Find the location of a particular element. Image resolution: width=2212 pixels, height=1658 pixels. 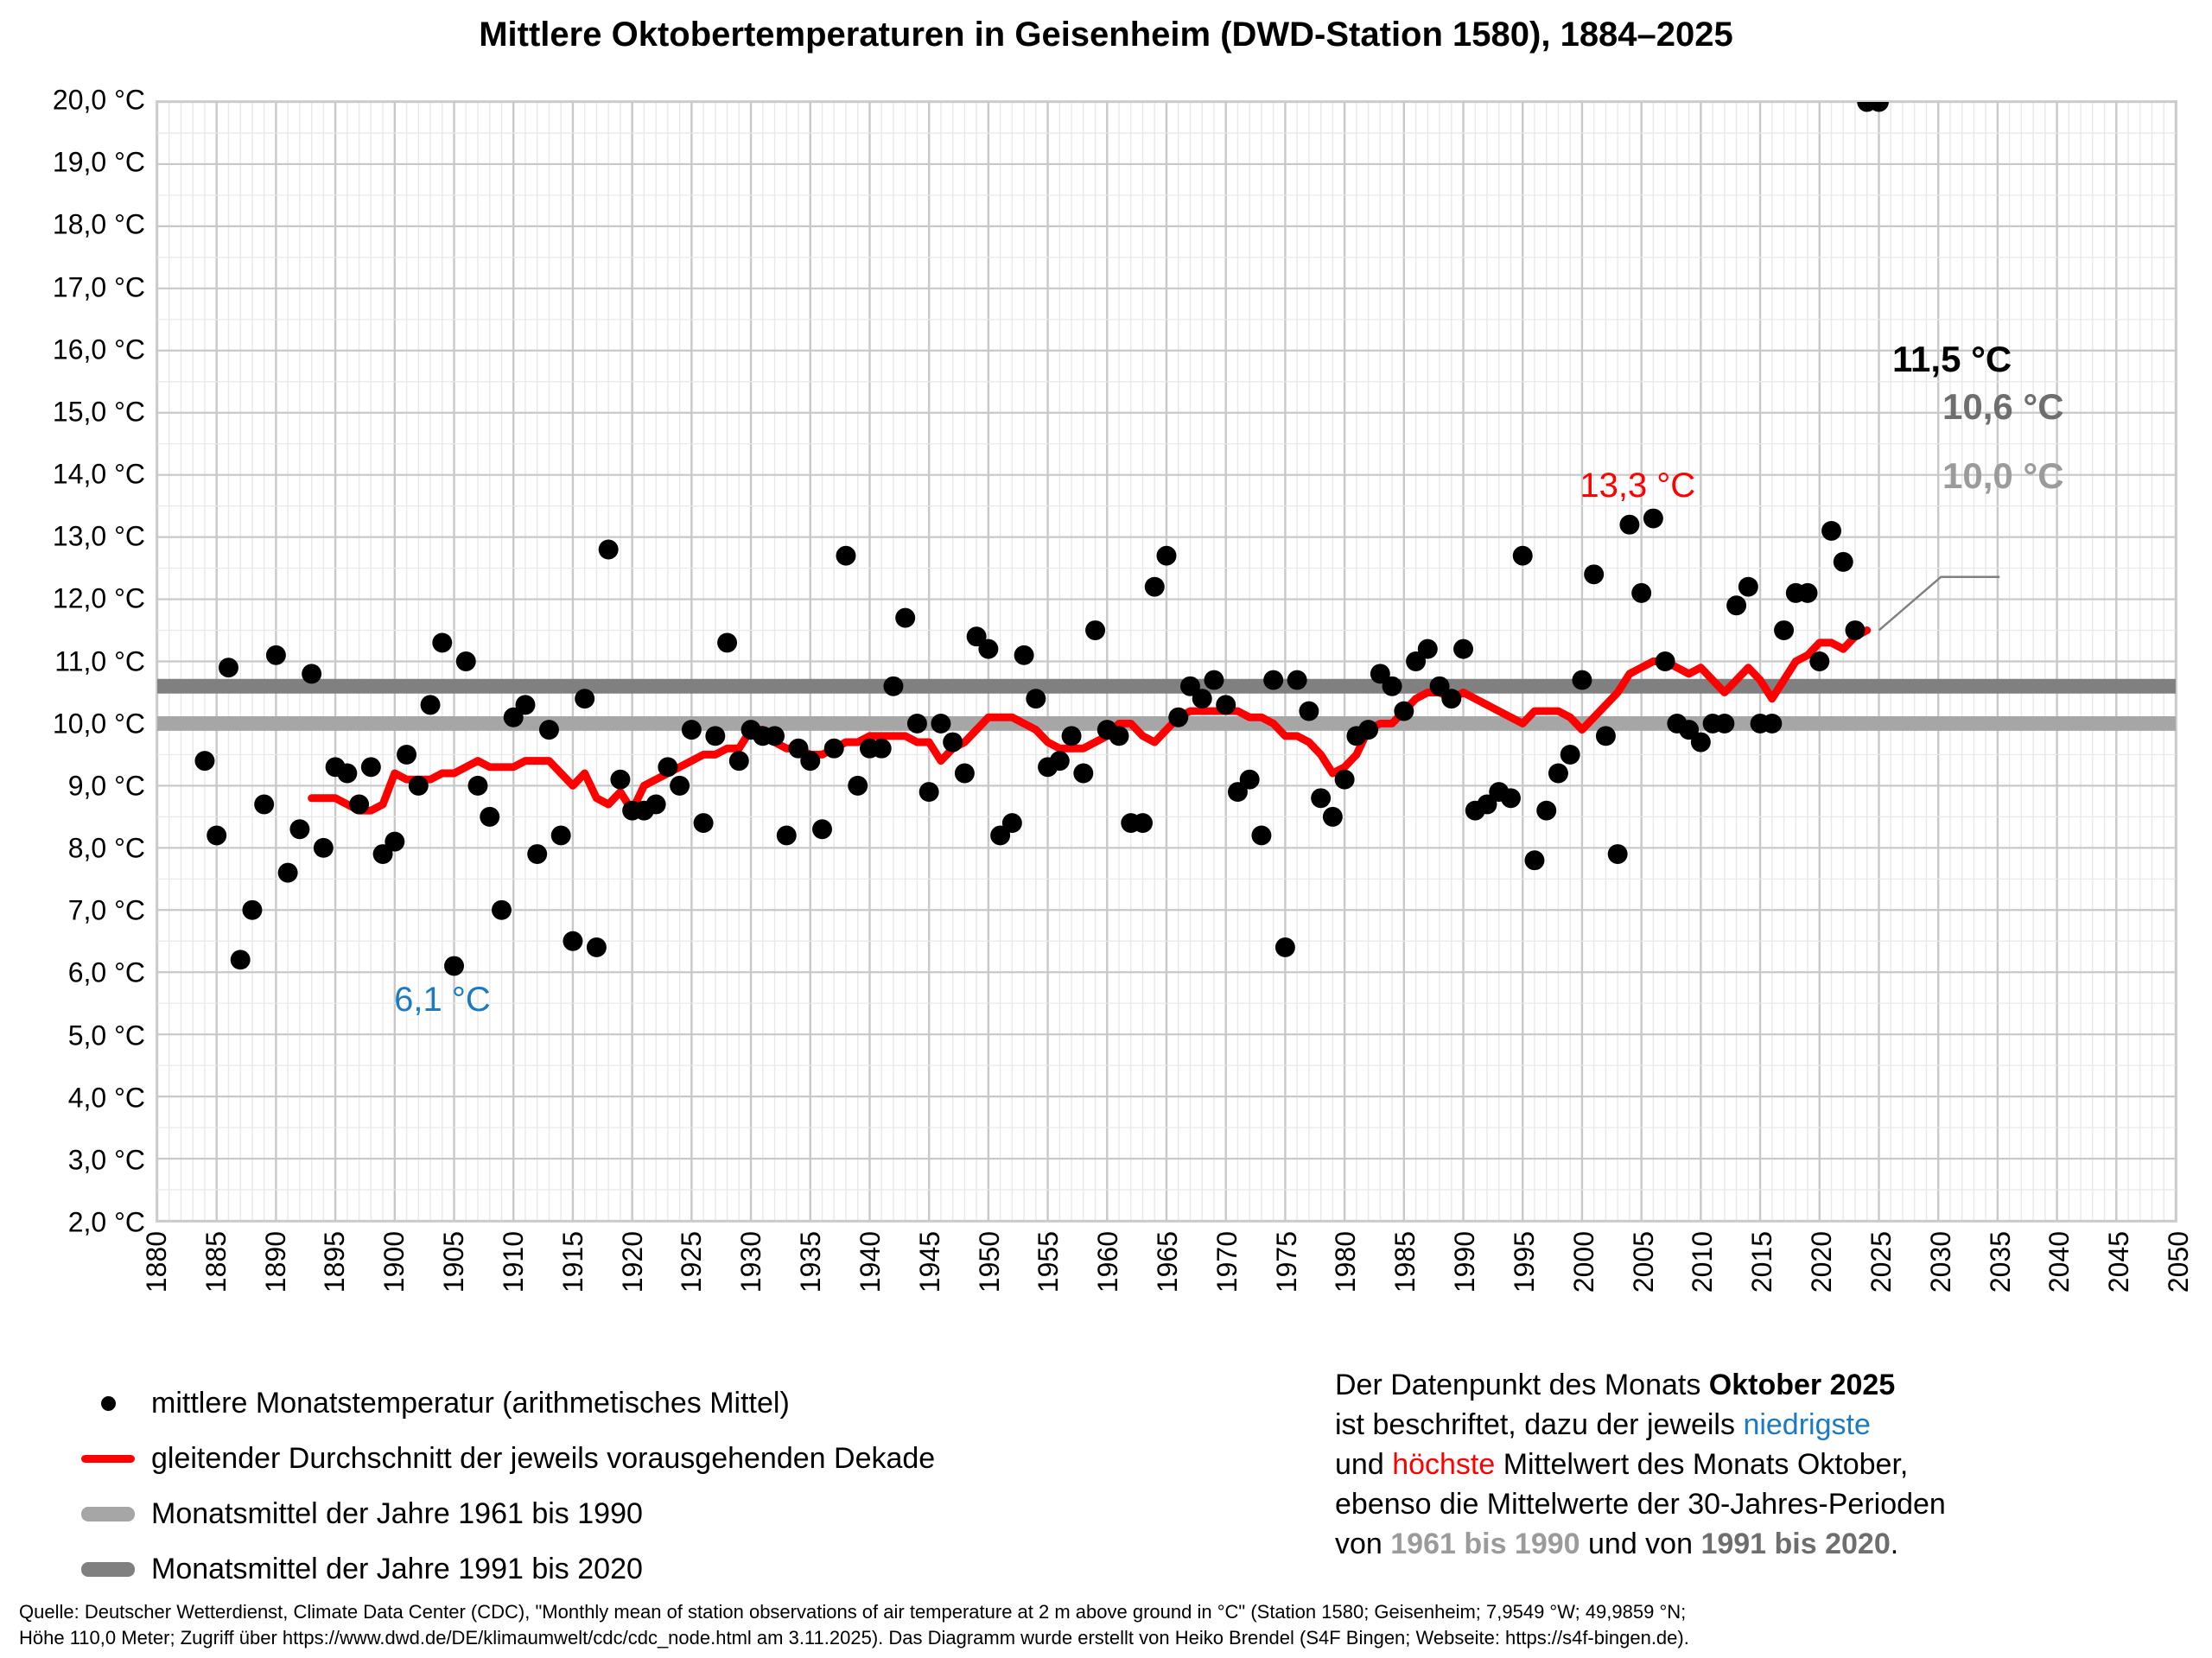

y-tick-label: 17,0 °C is located at coordinates (98, 286).